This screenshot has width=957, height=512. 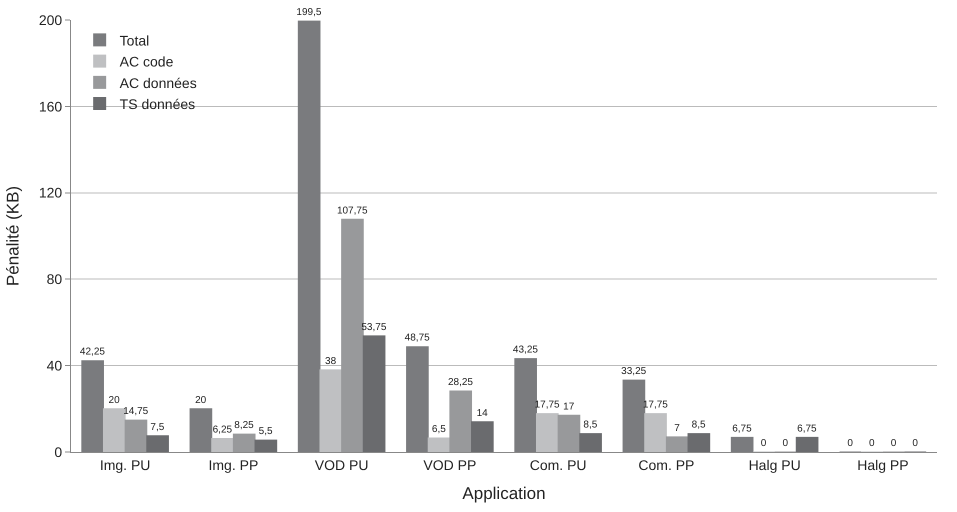 What do you see at coordinates (461, 382) in the screenshot?
I see `data-label: 28,25` at bounding box center [461, 382].